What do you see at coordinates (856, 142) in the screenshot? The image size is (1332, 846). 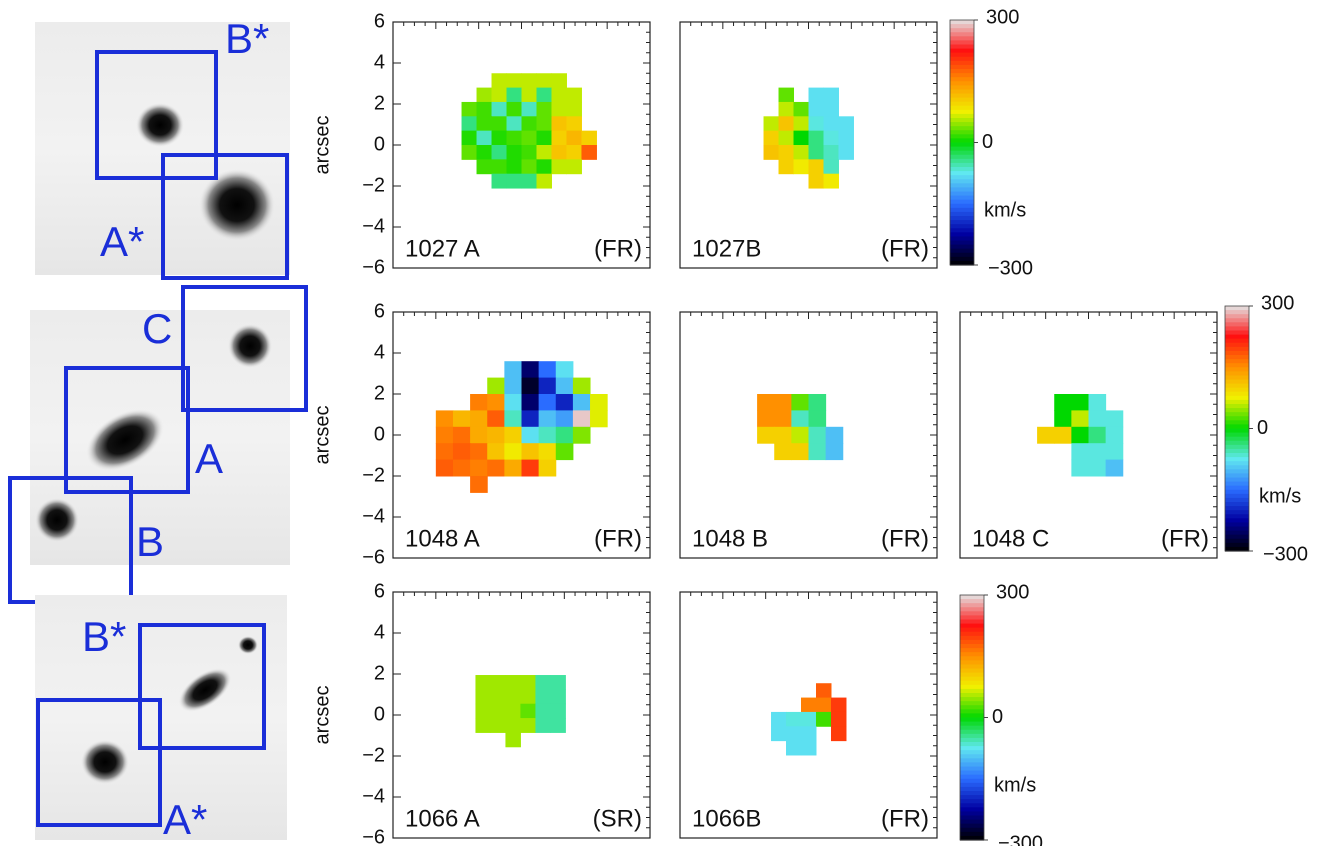 I see `panel: 1027B (FR) 300 0 −300 km/s` at bounding box center [856, 142].